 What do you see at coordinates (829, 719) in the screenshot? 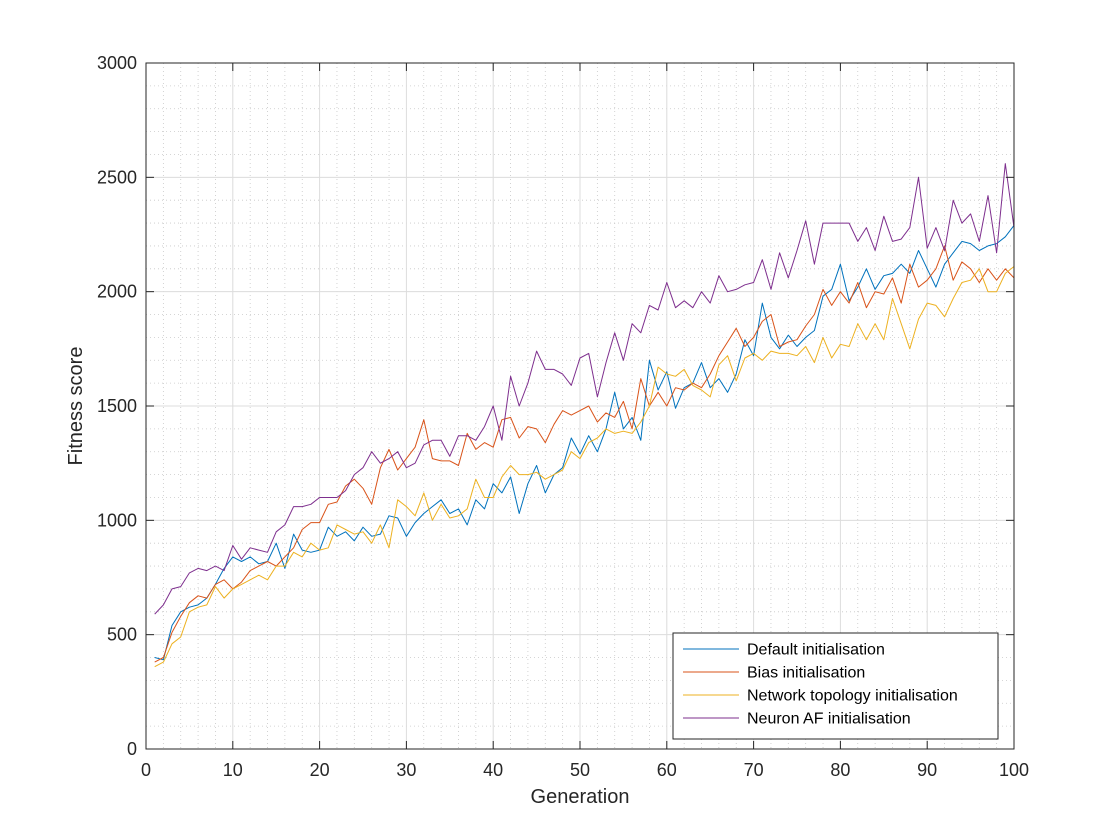
I see `legend-label-4: Neuron AF initialisation` at bounding box center [829, 719].